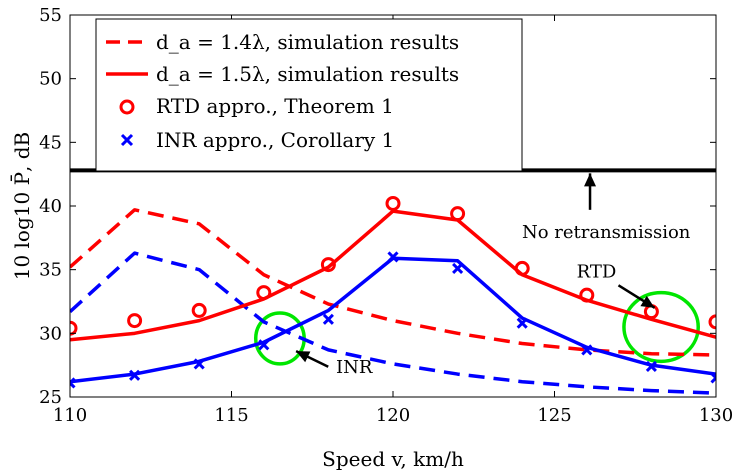 Image resolution: width=747 pixels, height=474 pixels. Describe the element at coordinates (50, 333) in the screenshot. I see `y-tick-label: 30` at that location.